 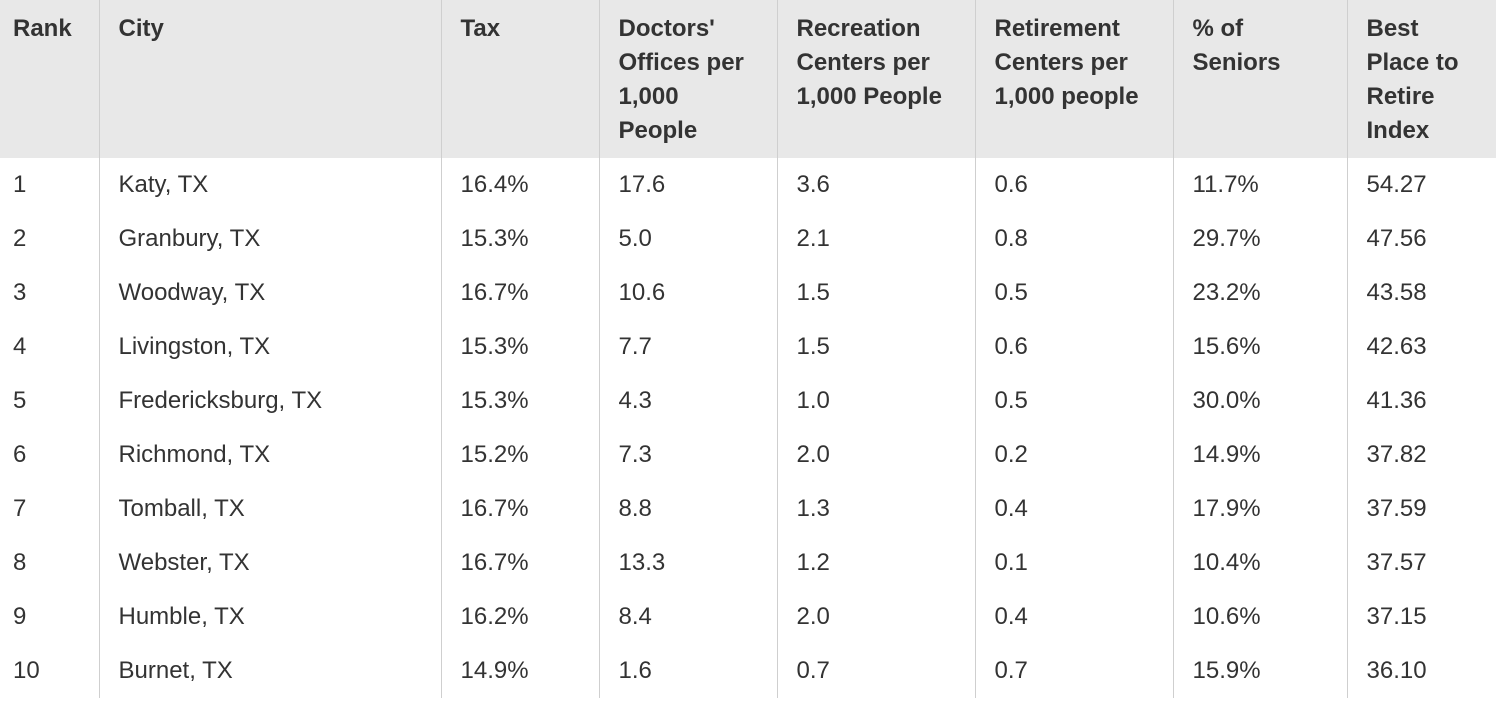 I want to click on cell-percent-seniors: 29.7%, so click(x=1259, y=239).